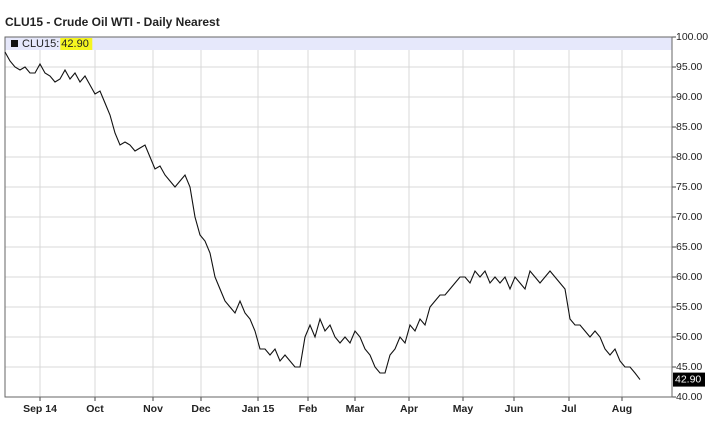 This screenshot has height=432, width=722. Describe the element at coordinates (153, 409) in the screenshot. I see `x-tick-label: Nov` at that location.